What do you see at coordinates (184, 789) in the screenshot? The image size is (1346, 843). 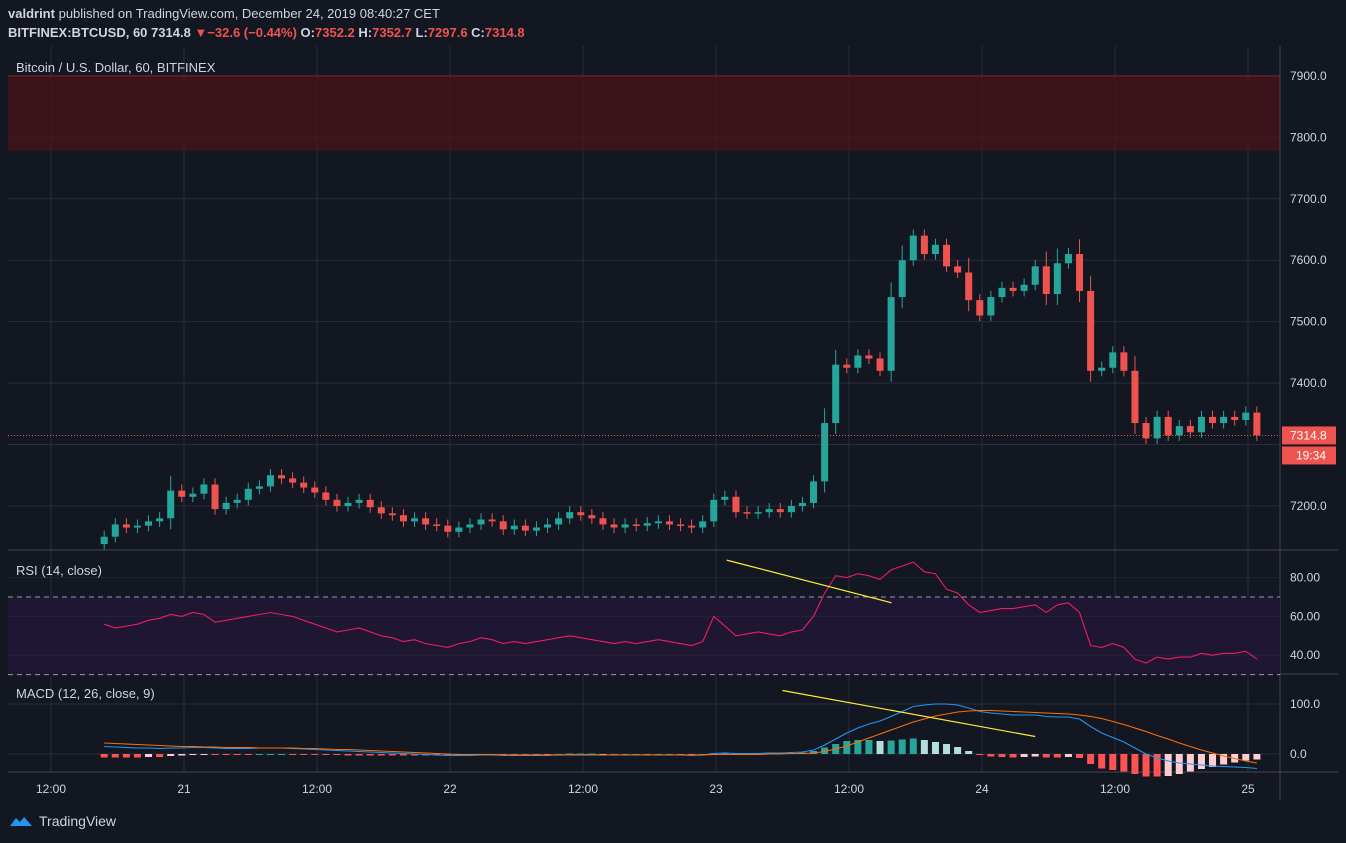 I see `time-tick-label: 21` at bounding box center [184, 789].